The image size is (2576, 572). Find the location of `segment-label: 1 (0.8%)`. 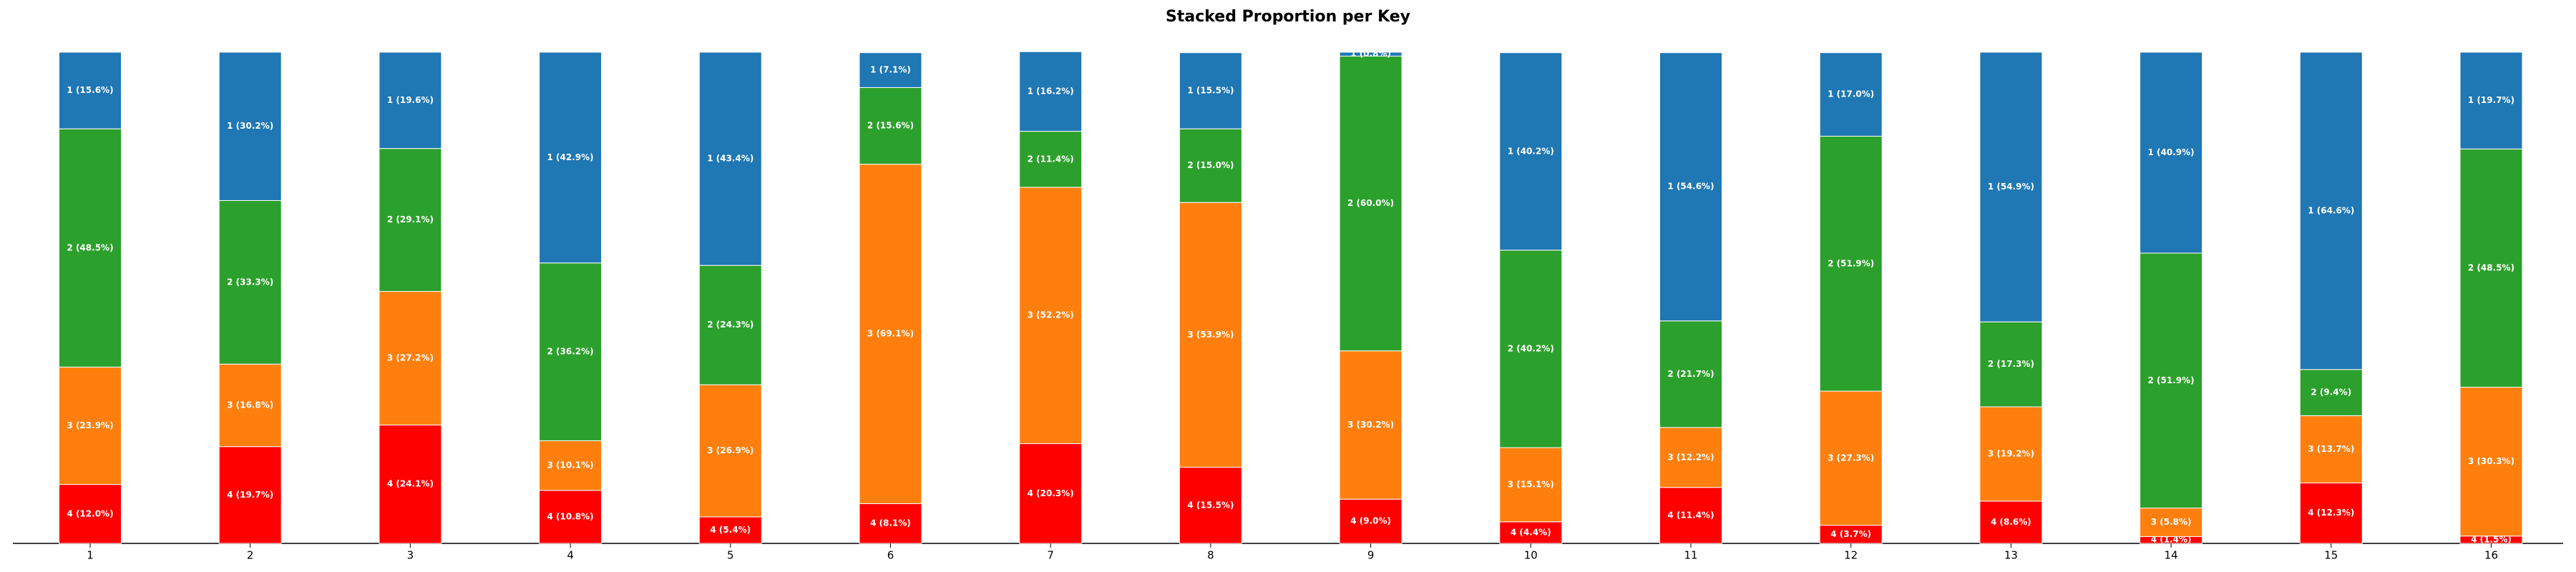

segment-label: 1 (0.8%) is located at coordinates (1370, 54).